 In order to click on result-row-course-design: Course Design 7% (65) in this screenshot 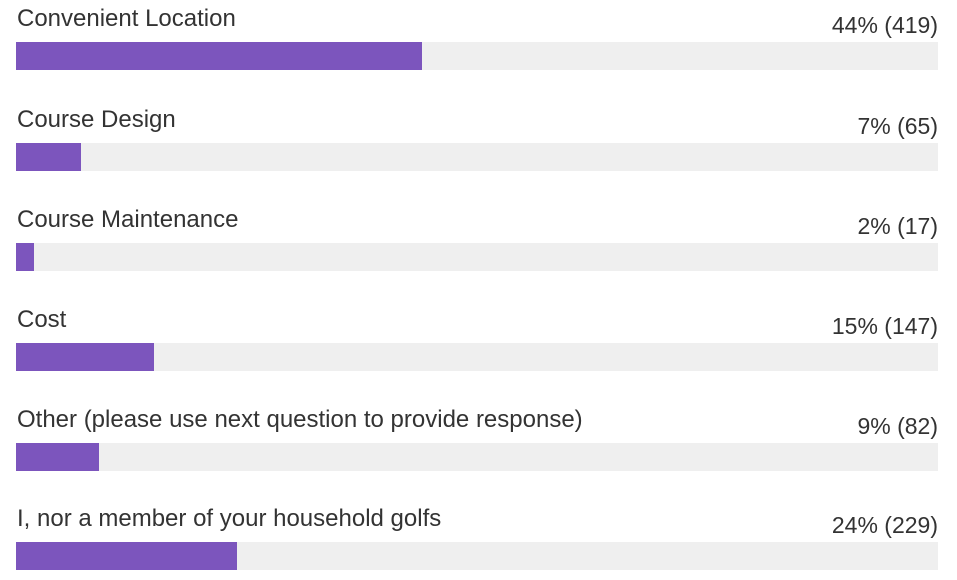, I will do `click(477, 141)`.